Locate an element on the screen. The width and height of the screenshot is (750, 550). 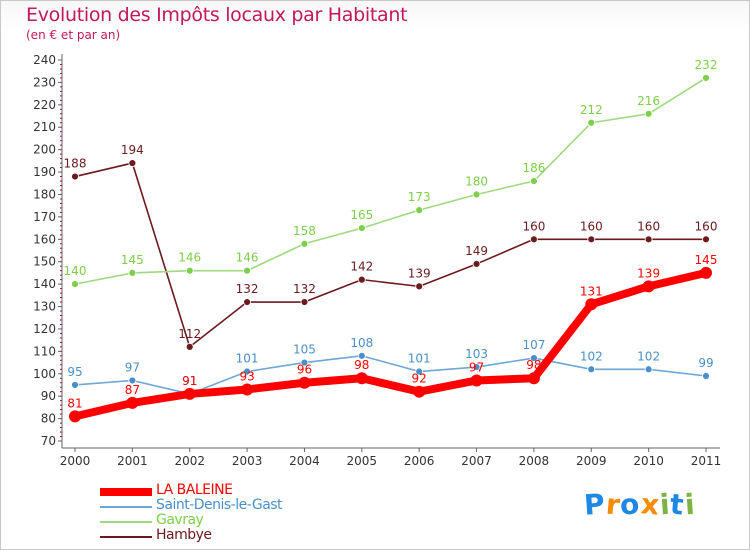
y-tick-label: 70 is located at coordinates (48, 441).